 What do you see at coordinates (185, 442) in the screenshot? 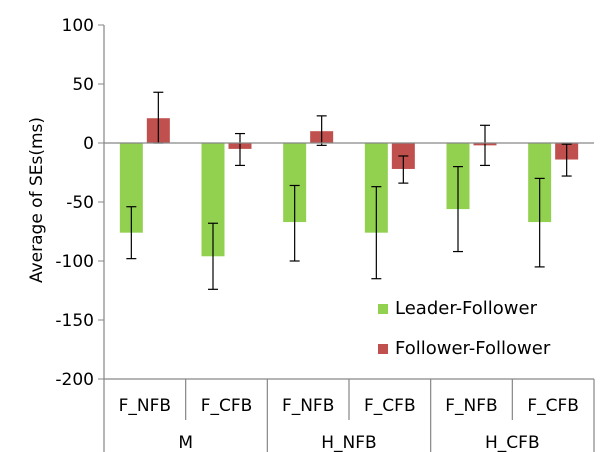
I see `x-group-label: M` at bounding box center [185, 442].